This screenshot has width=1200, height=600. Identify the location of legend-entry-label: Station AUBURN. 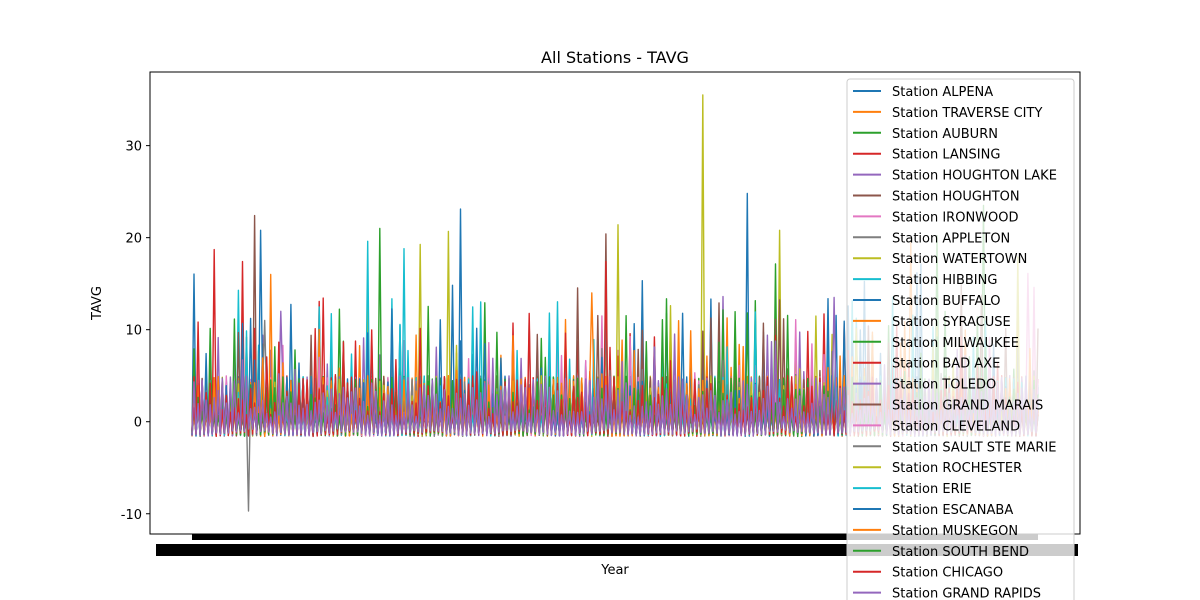
(945, 134).